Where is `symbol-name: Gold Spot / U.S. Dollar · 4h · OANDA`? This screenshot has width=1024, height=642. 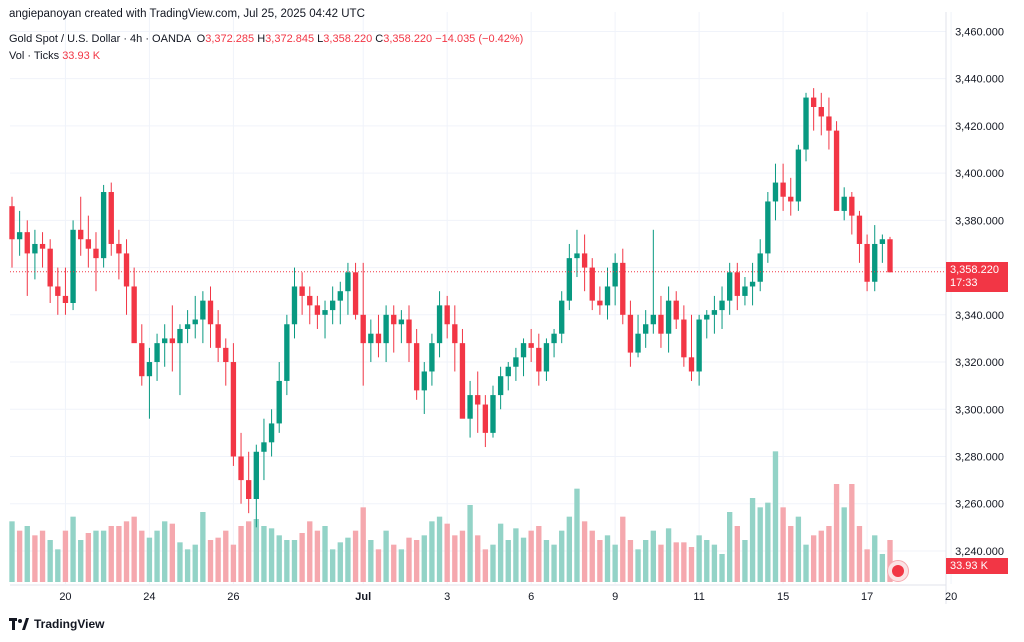 symbol-name: Gold Spot / U.S. Dollar · 4h · OANDA is located at coordinates (100, 39).